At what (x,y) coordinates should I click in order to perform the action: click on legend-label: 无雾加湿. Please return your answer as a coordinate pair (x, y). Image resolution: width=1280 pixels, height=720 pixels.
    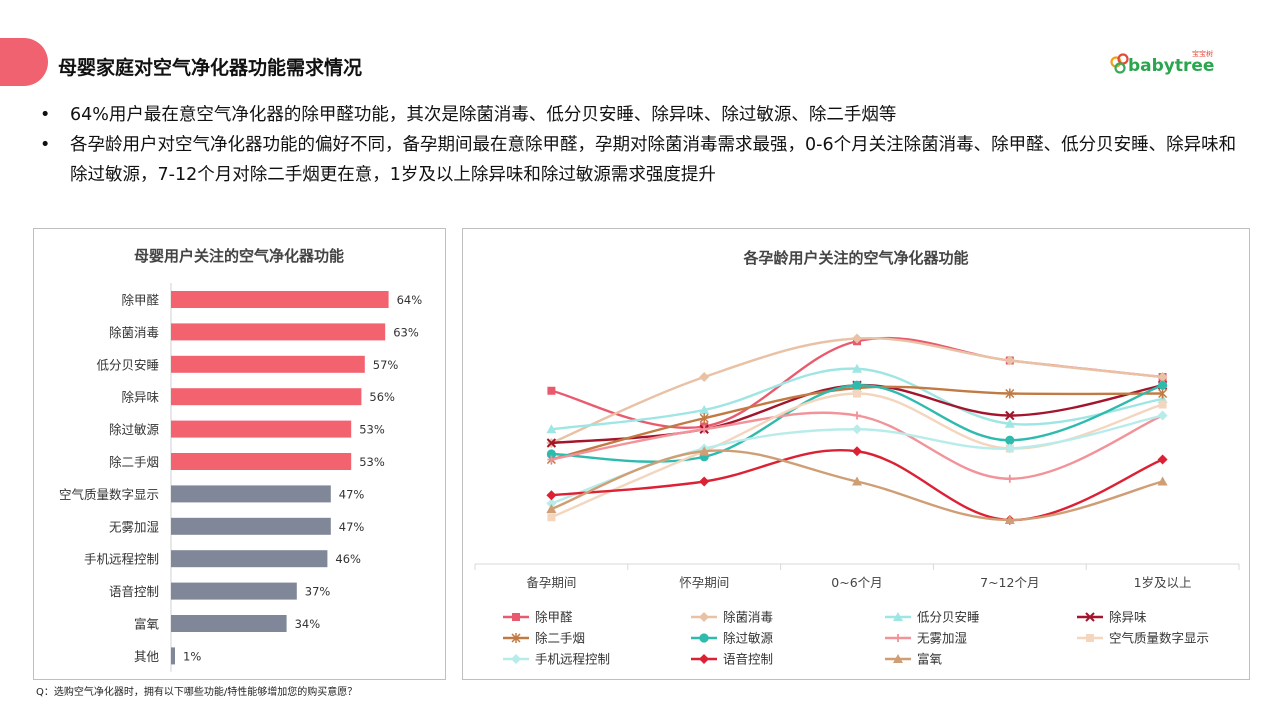
    Looking at the image, I should click on (942, 638).